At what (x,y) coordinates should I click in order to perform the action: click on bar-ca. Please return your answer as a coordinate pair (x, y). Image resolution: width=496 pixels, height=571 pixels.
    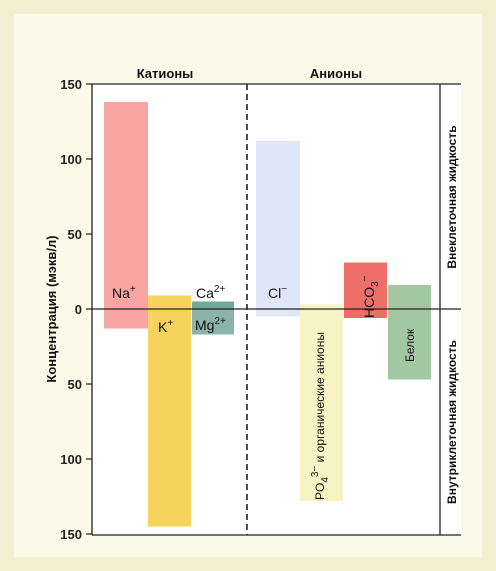
    Looking at the image, I should click on (213, 305).